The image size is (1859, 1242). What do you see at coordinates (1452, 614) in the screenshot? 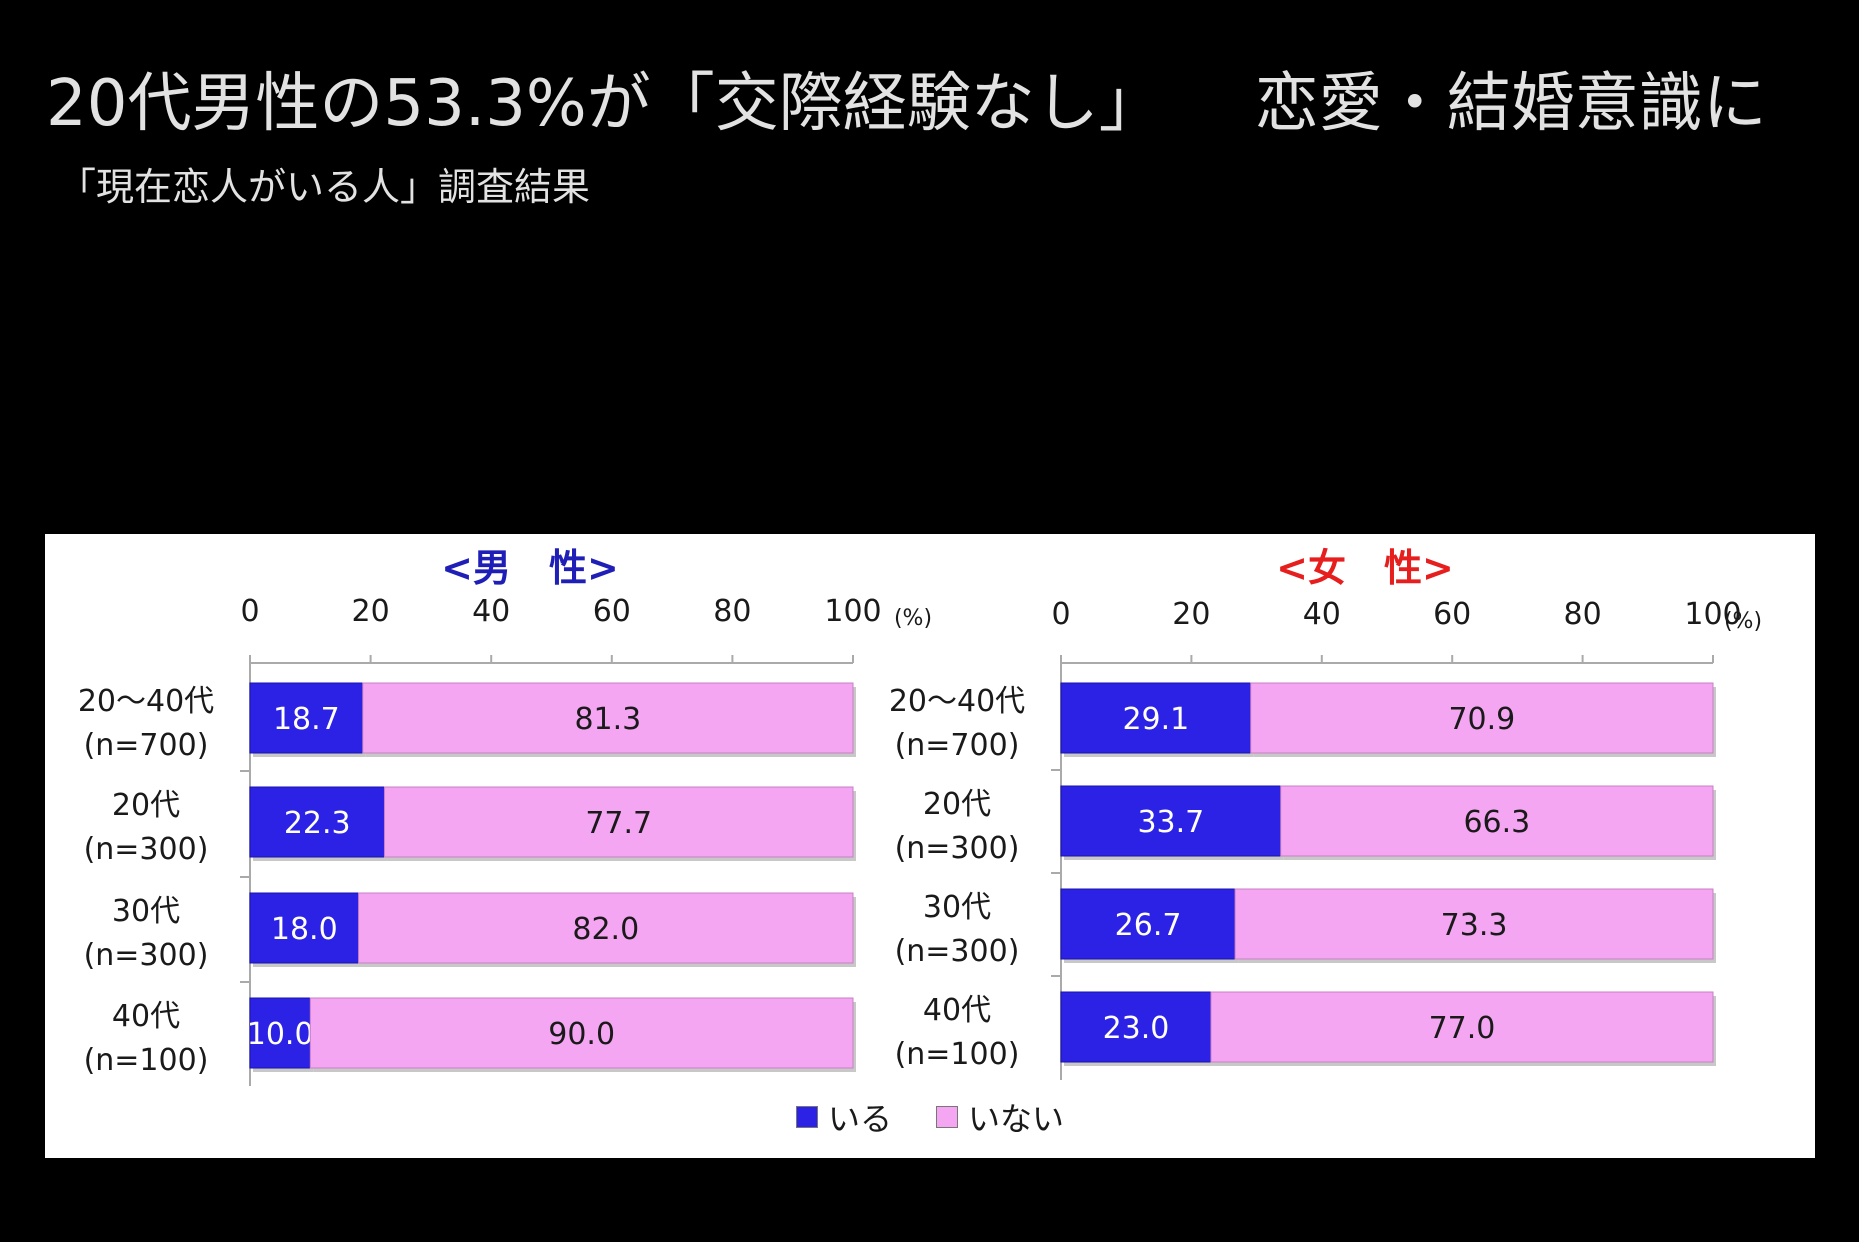
I see `female-x-tick-label: 60` at bounding box center [1452, 614].